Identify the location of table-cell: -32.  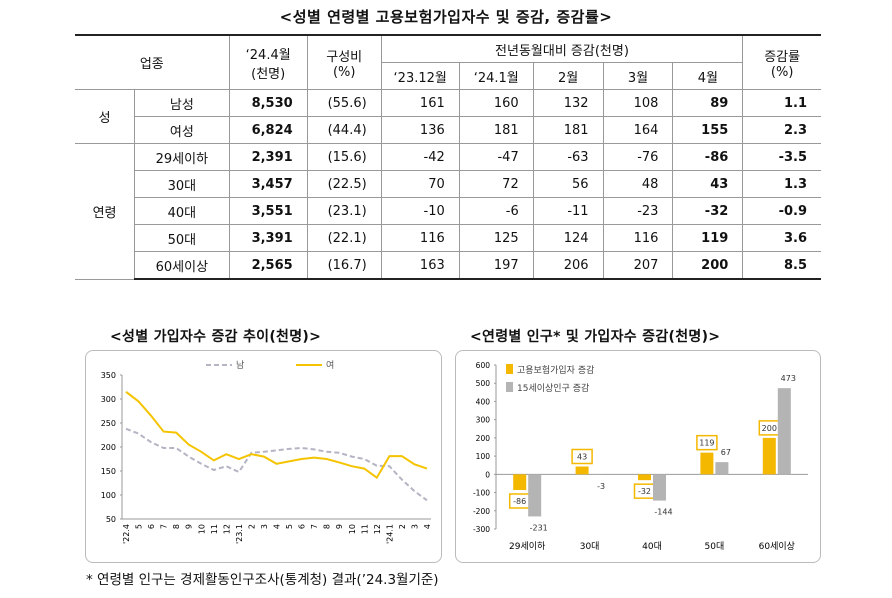
(708, 211).